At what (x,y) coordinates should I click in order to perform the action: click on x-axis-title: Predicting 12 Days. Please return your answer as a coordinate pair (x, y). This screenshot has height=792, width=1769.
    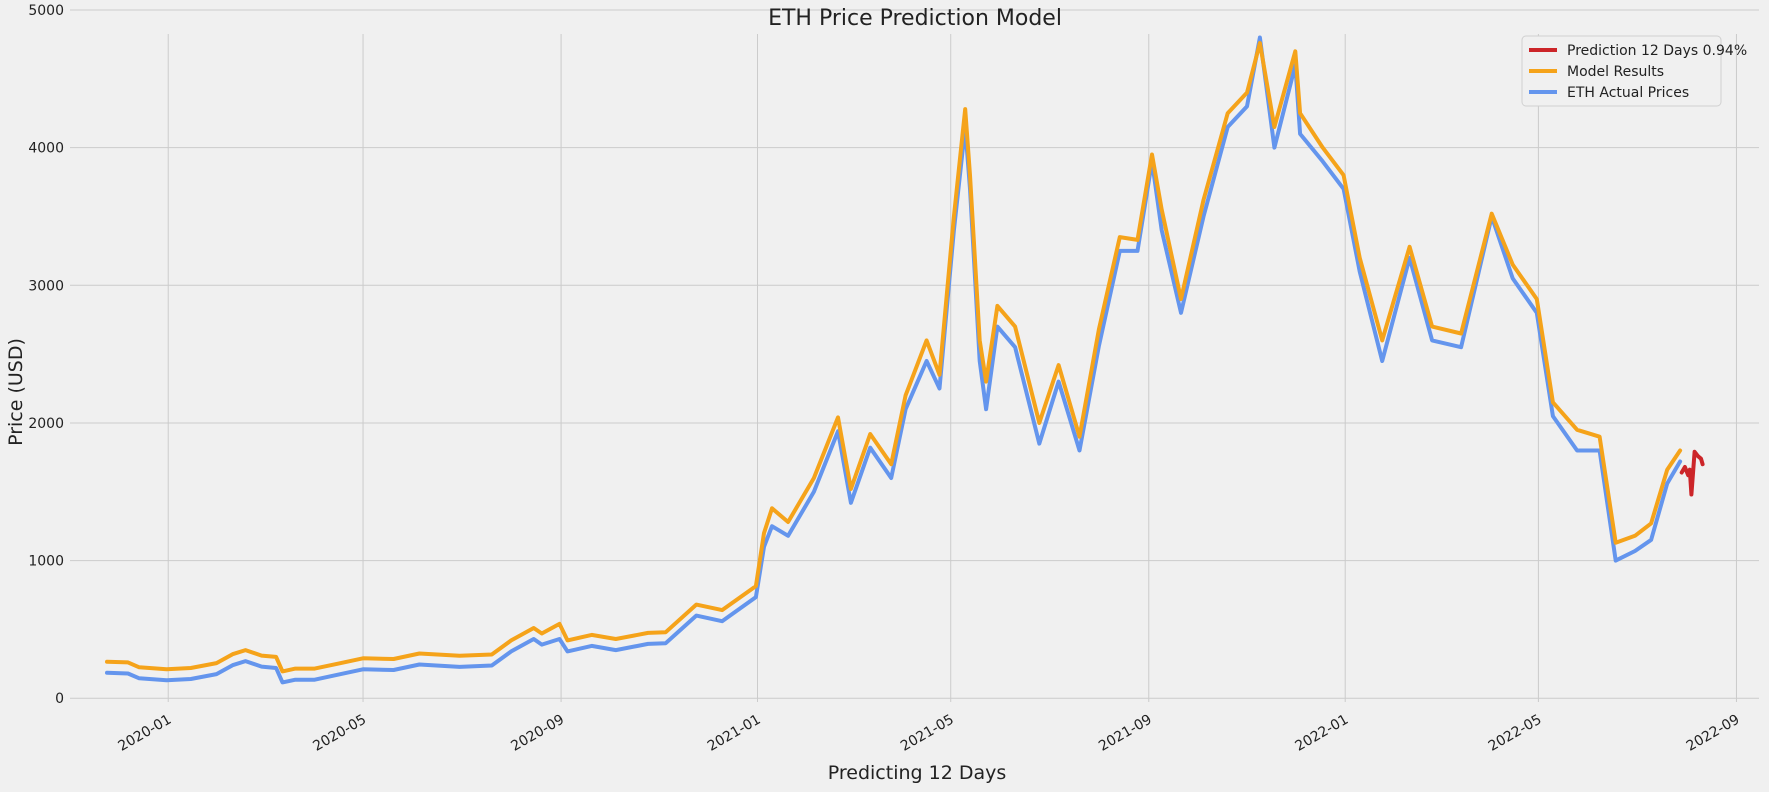
    Looking at the image, I should click on (917, 773).